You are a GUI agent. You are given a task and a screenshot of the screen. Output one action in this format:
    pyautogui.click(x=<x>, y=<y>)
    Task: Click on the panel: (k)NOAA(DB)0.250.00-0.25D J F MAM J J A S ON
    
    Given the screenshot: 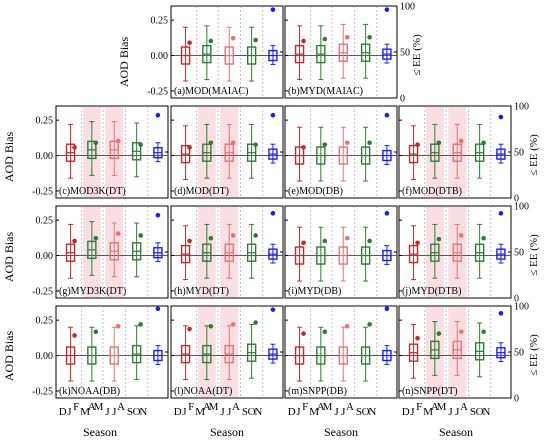 What is the action you would take?
    pyautogui.click(x=100, y=361)
    